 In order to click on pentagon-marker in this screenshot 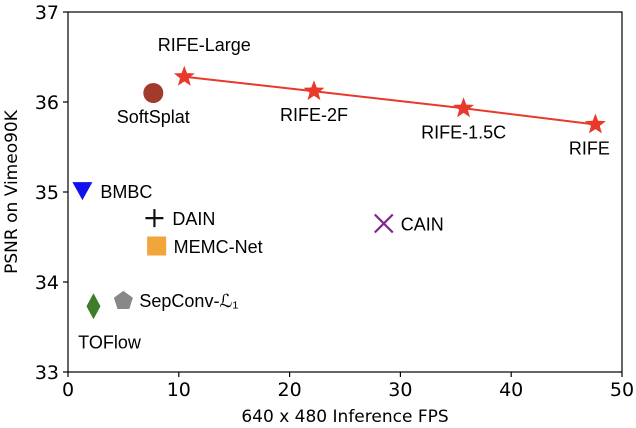, I will do `click(123, 299)`.